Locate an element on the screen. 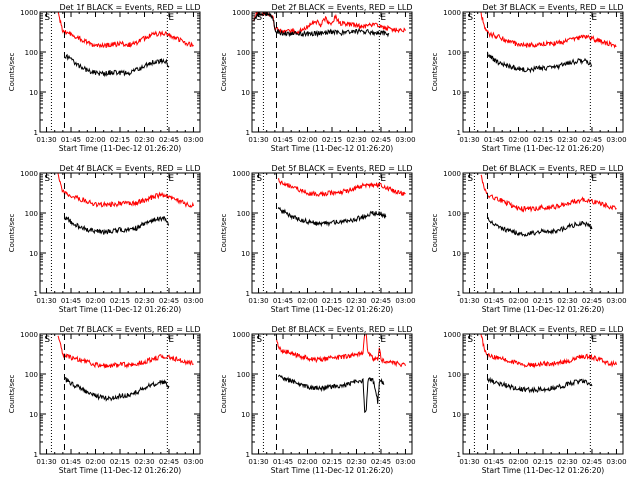 Image resolution: width=640 pixels, height=480 pixels. panel-title: Det 3f BLACK = Events, RED = LLD is located at coordinates (552, 7).